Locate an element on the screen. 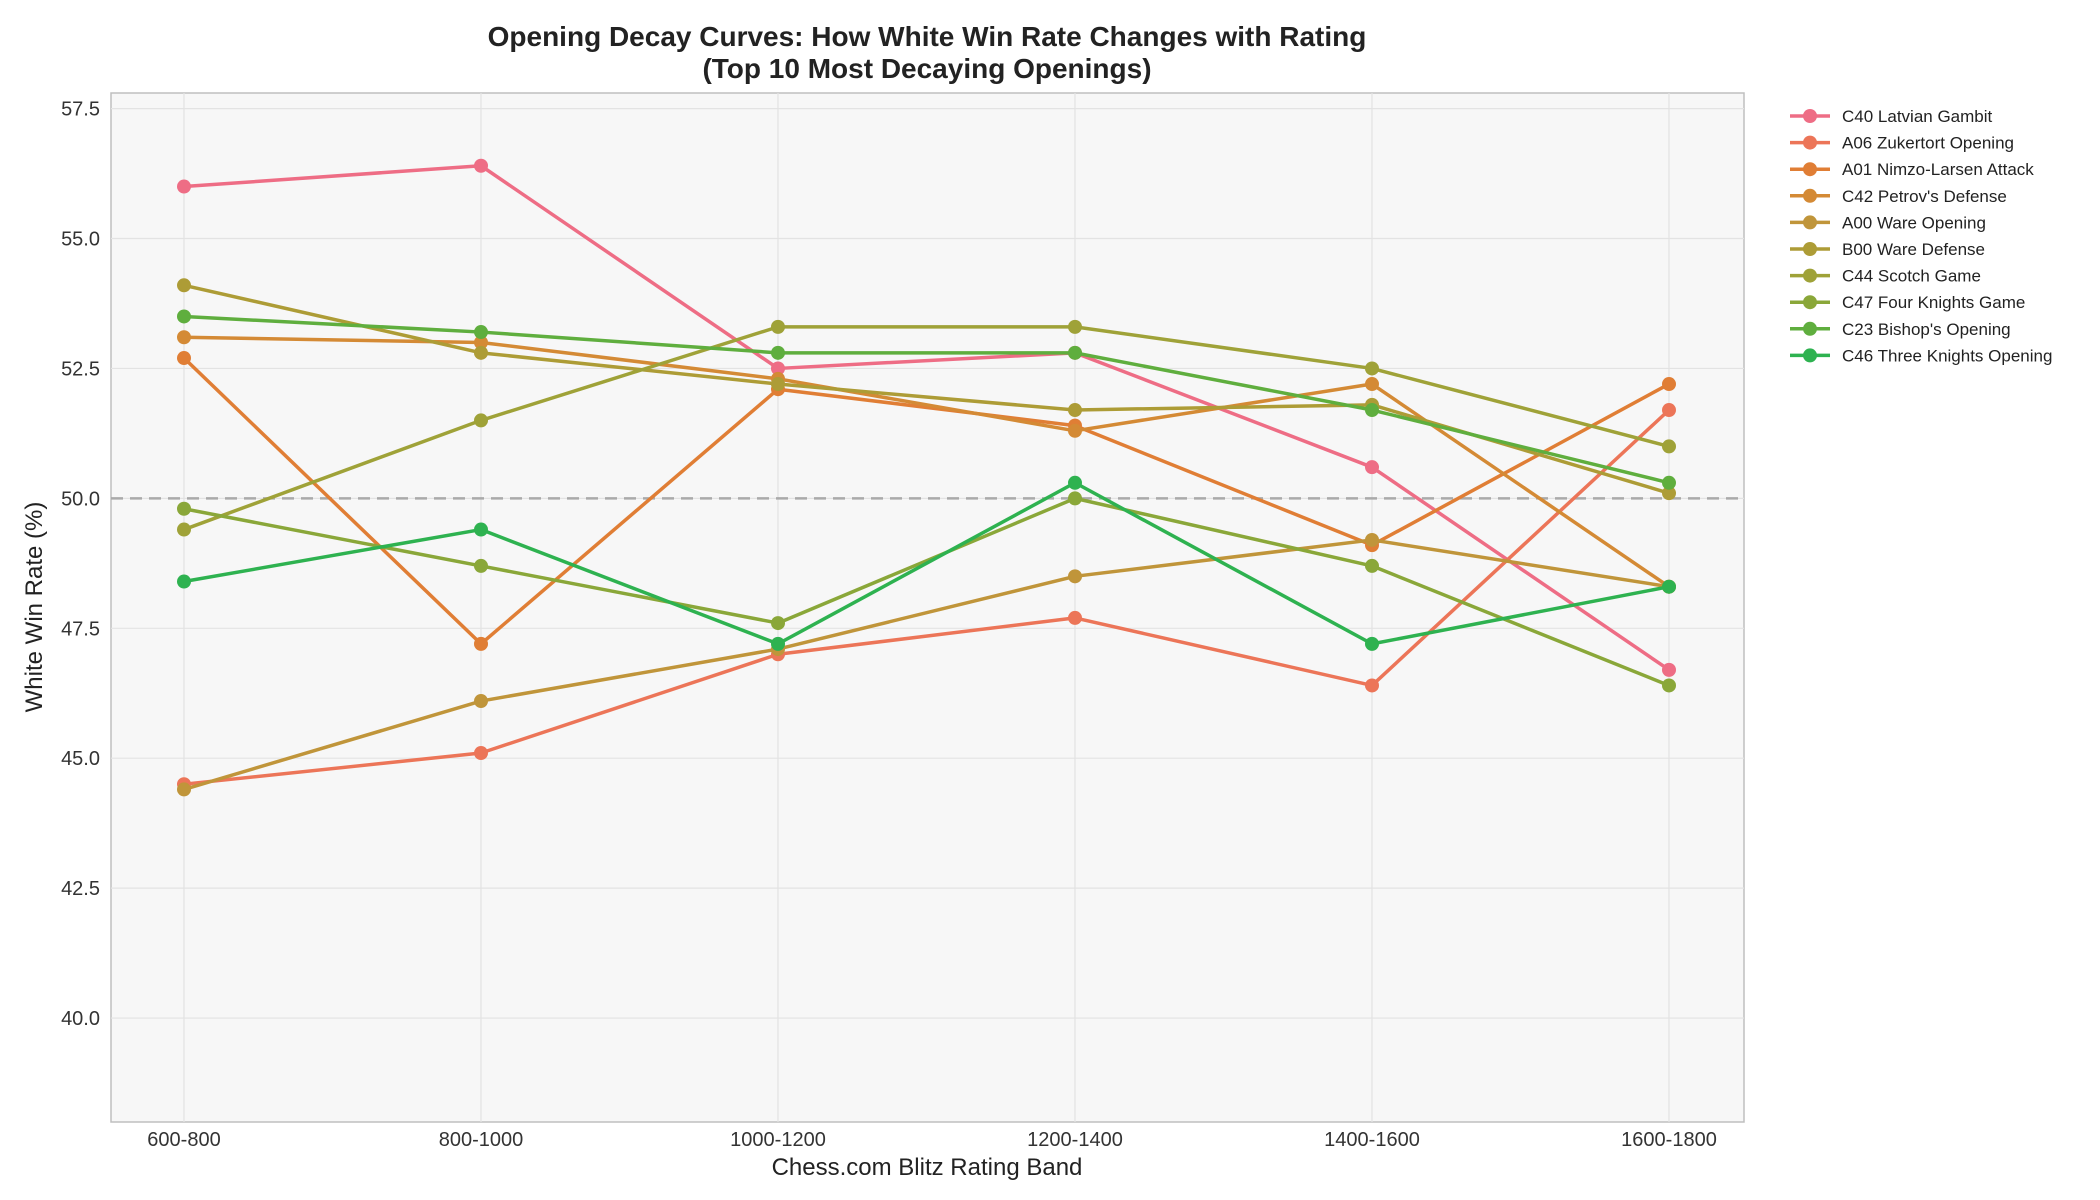 This screenshot has width=2100, height=1200. legend-item: A01 Nimzo-Larsen Attack is located at coordinates (1912, 169).